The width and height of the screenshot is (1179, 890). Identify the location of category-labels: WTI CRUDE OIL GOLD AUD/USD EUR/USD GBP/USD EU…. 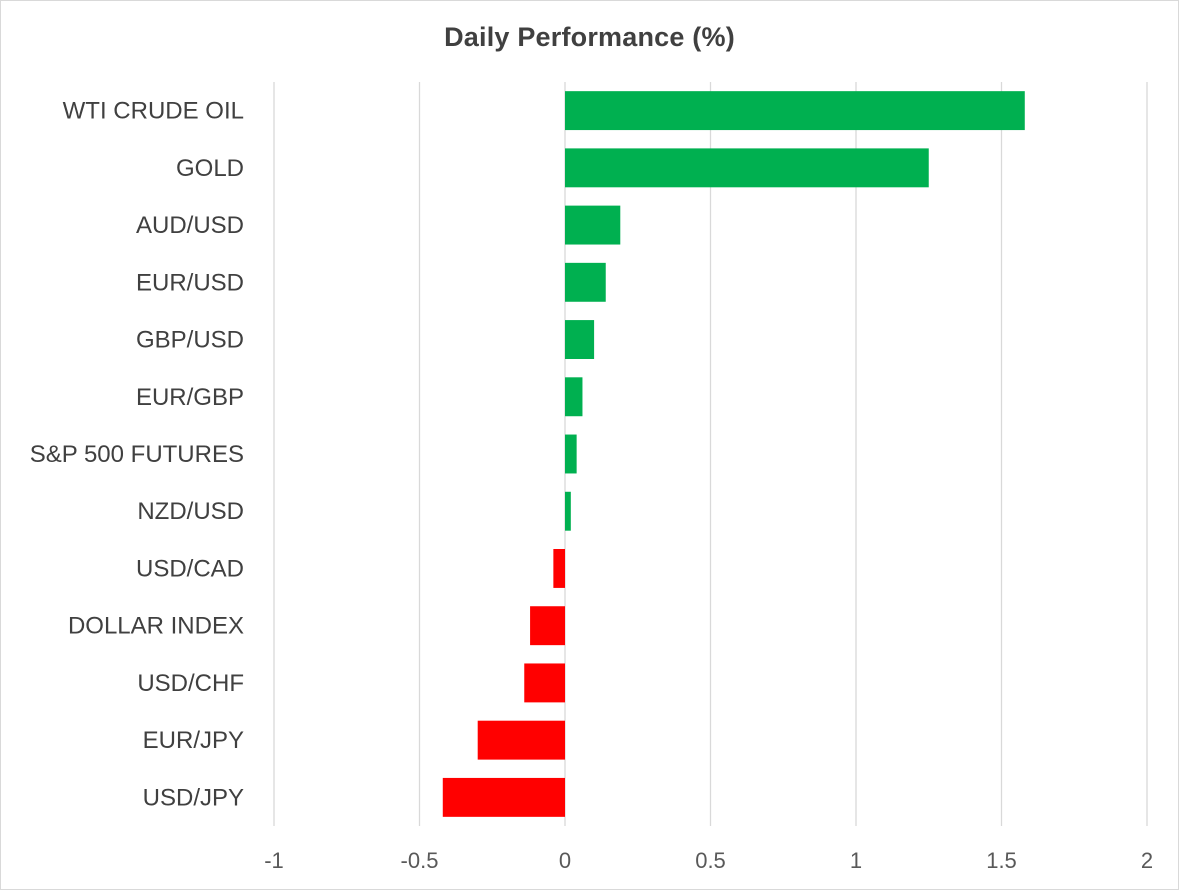
(137, 455).